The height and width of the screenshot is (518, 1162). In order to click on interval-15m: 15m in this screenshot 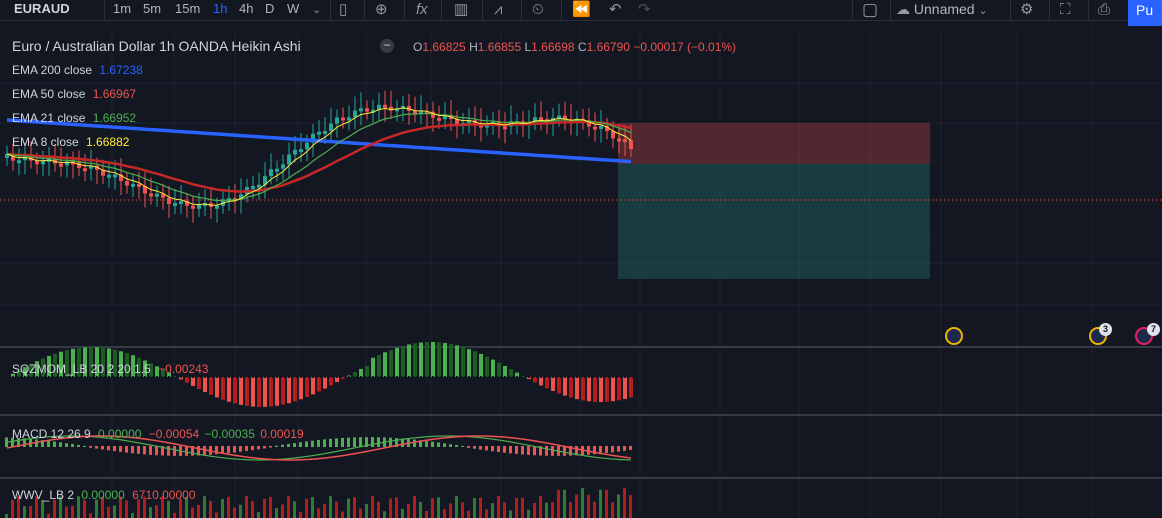, I will do `click(188, 8)`.